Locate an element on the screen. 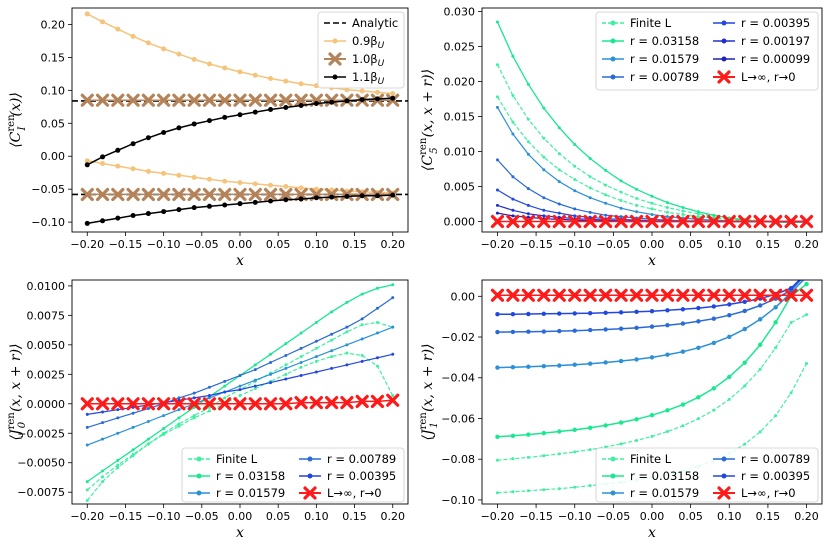 The image size is (830, 544). legend-item: r = 0.03158 is located at coordinates (650, 41).